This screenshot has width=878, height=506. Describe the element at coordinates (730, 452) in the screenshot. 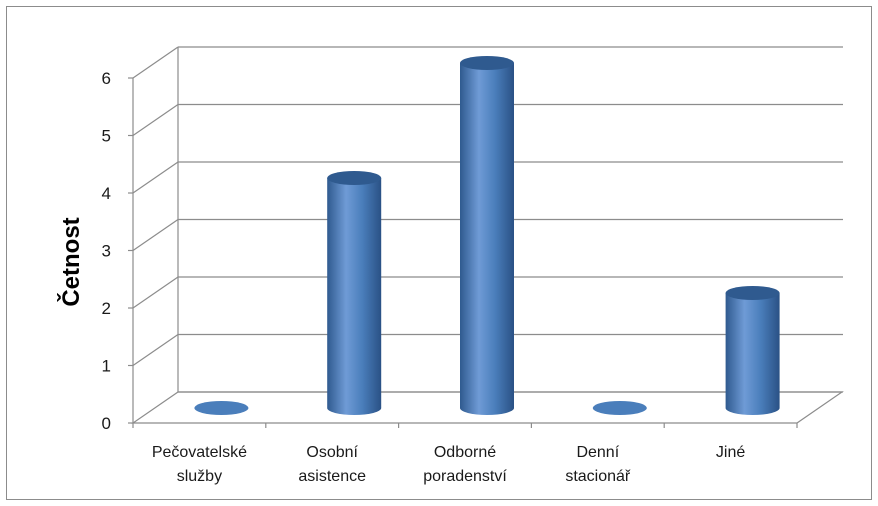

I see `x-category-label: Jiné` at that location.